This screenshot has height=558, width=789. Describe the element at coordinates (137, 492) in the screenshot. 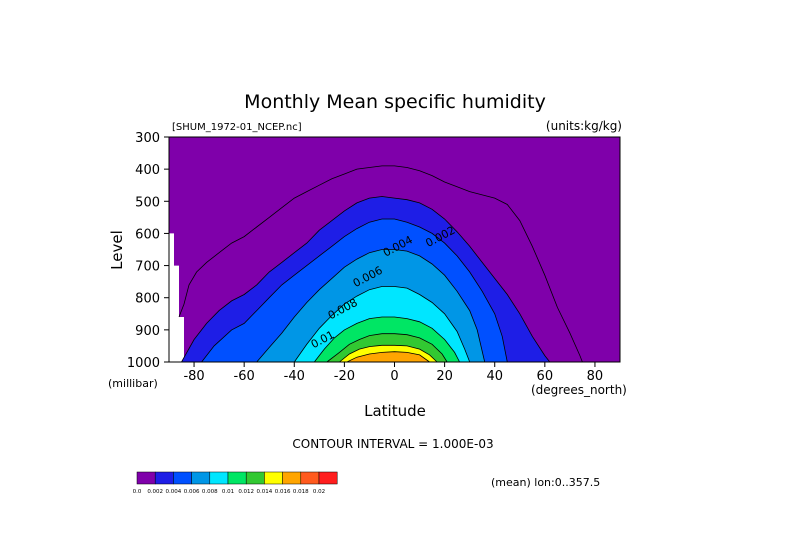

I see `colorbar-label: 0.0` at that location.